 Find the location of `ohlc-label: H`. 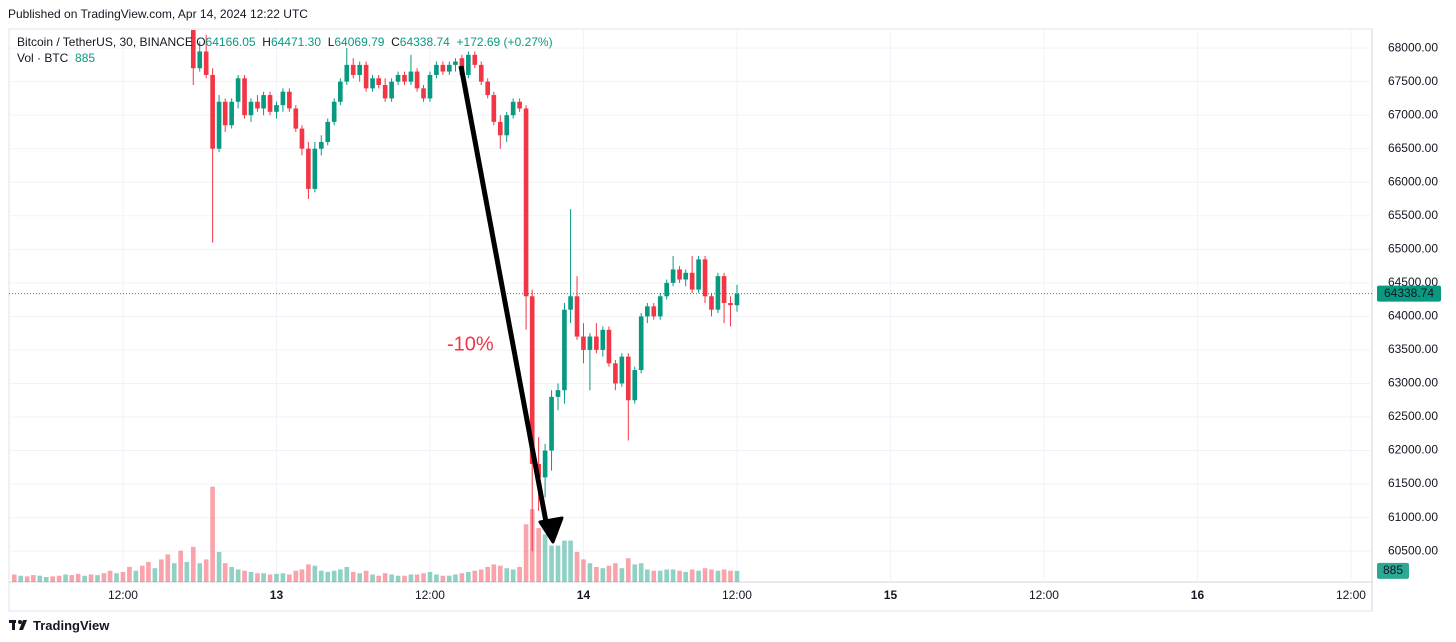

ohlc-label: H is located at coordinates (266, 42).